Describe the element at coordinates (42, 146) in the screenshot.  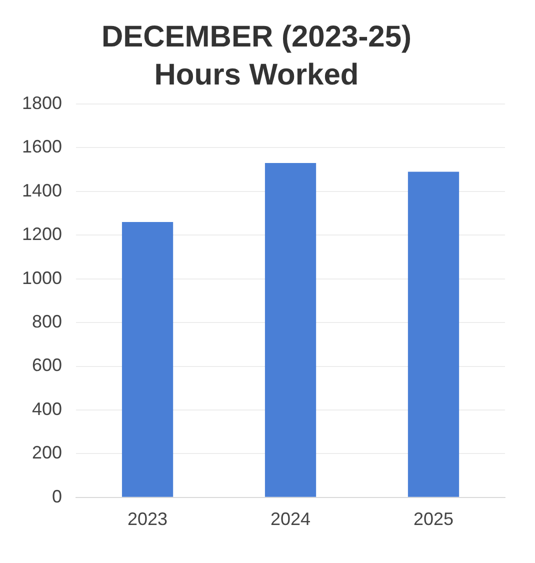
I see `y-tick-label: 1600` at that location.